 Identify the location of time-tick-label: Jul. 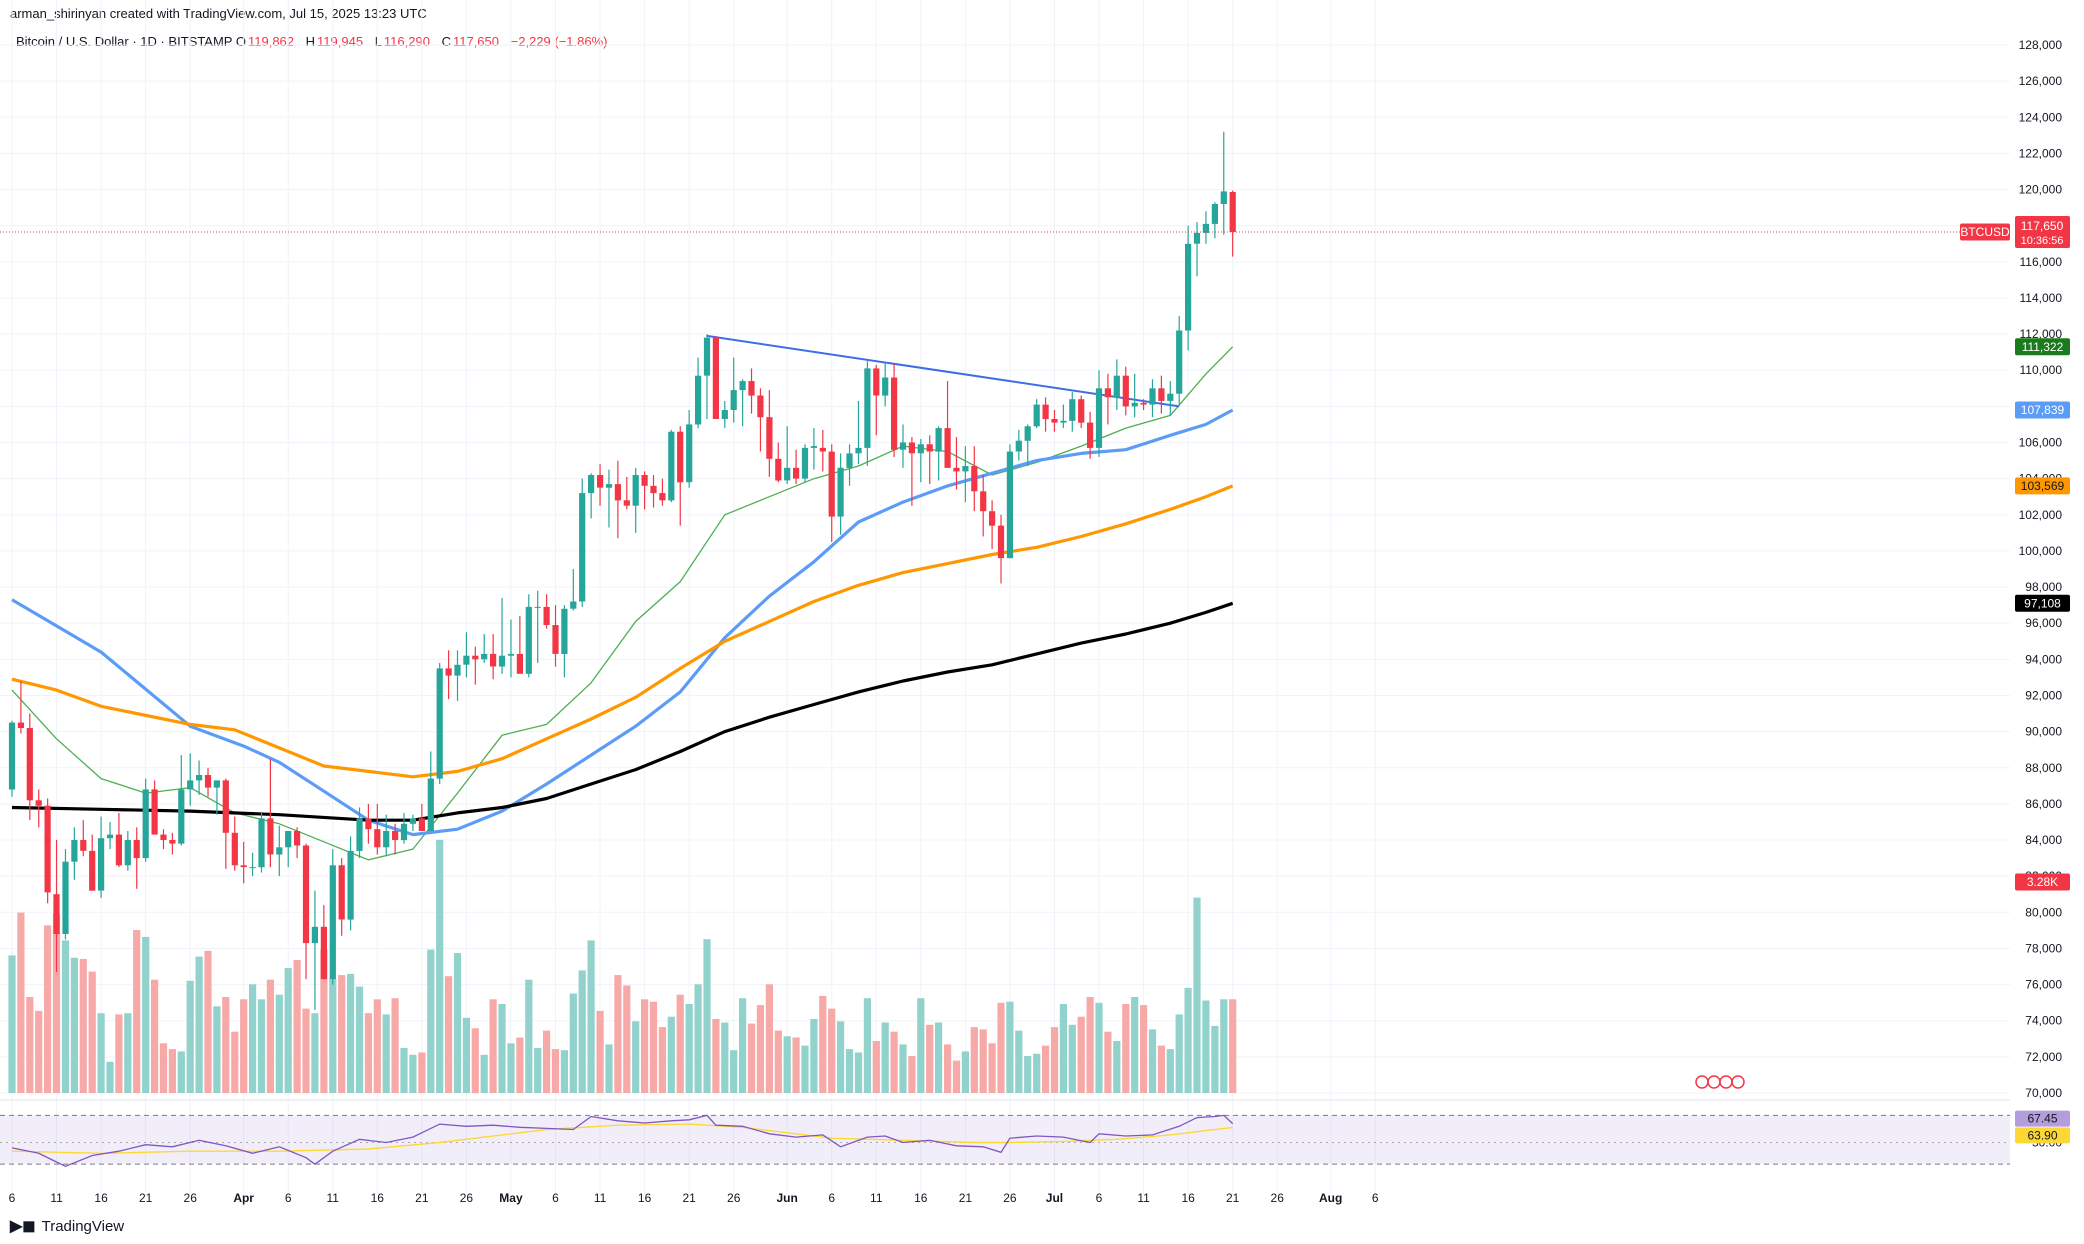
(1054, 1198).